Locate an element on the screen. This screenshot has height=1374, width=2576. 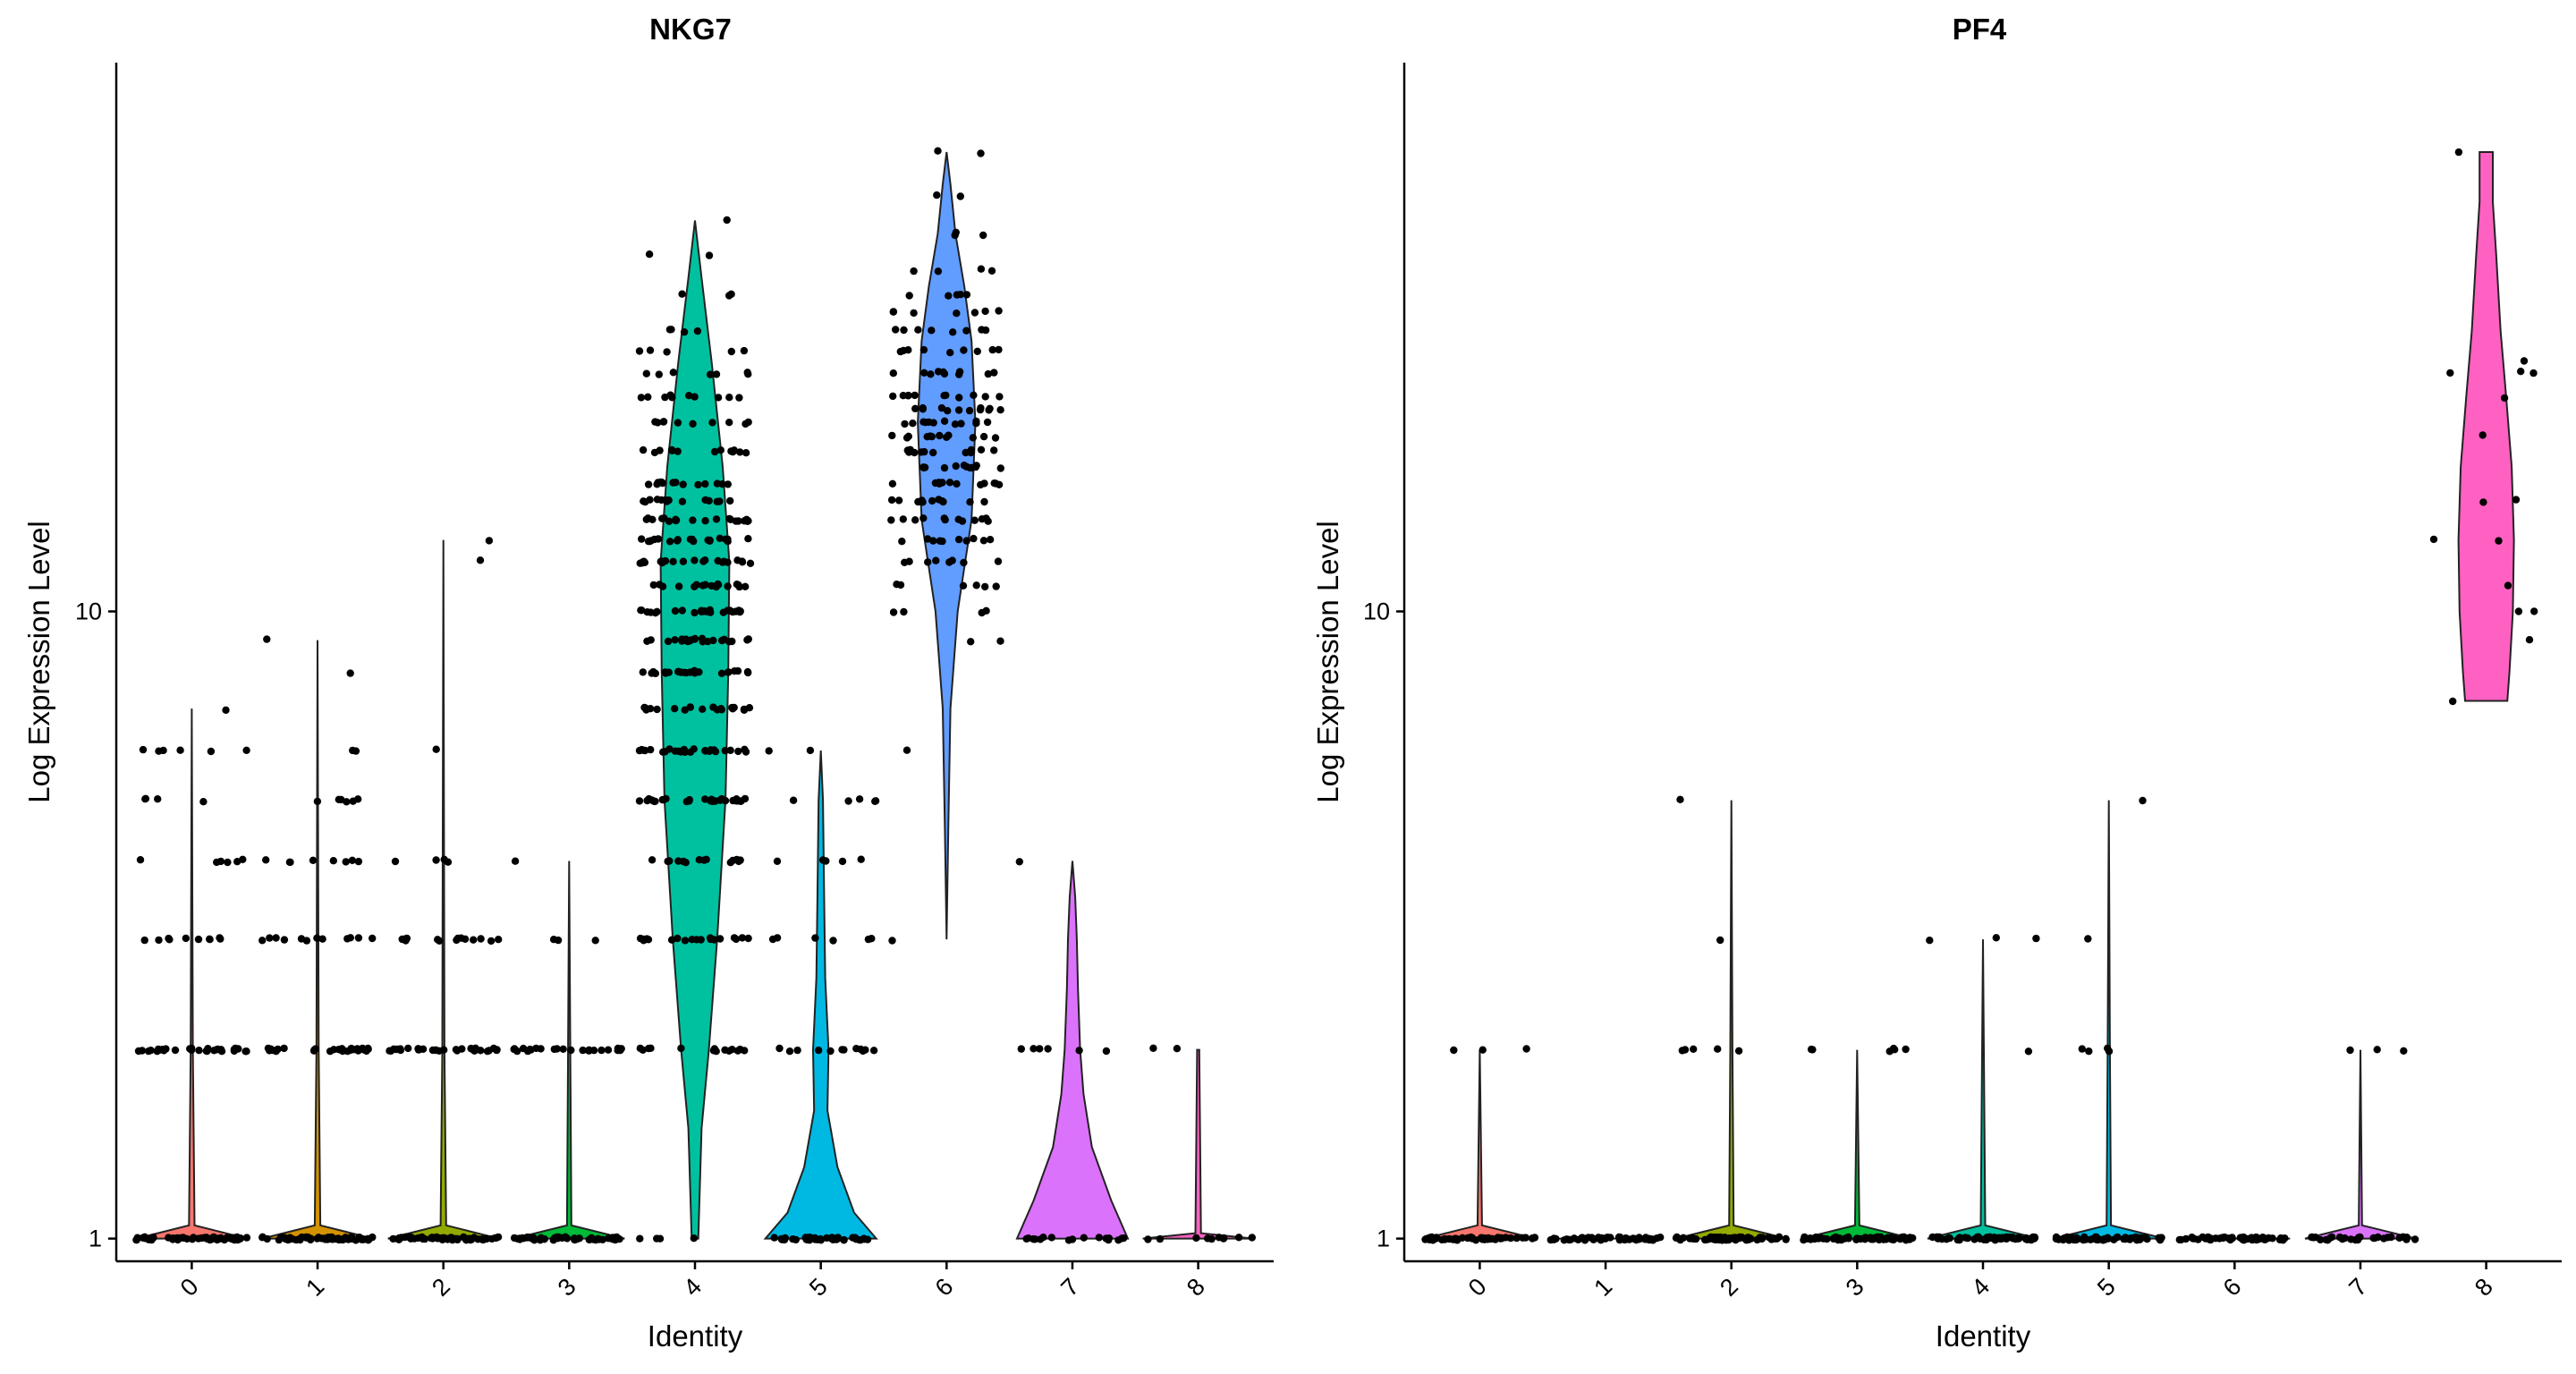
y-ticks: 1 10 is located at coordinates (95, 925).